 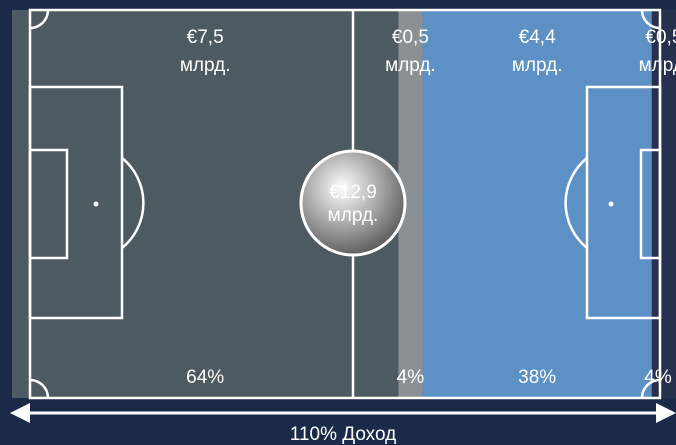 I want to click on center-circle, so click(x=353, y=203).